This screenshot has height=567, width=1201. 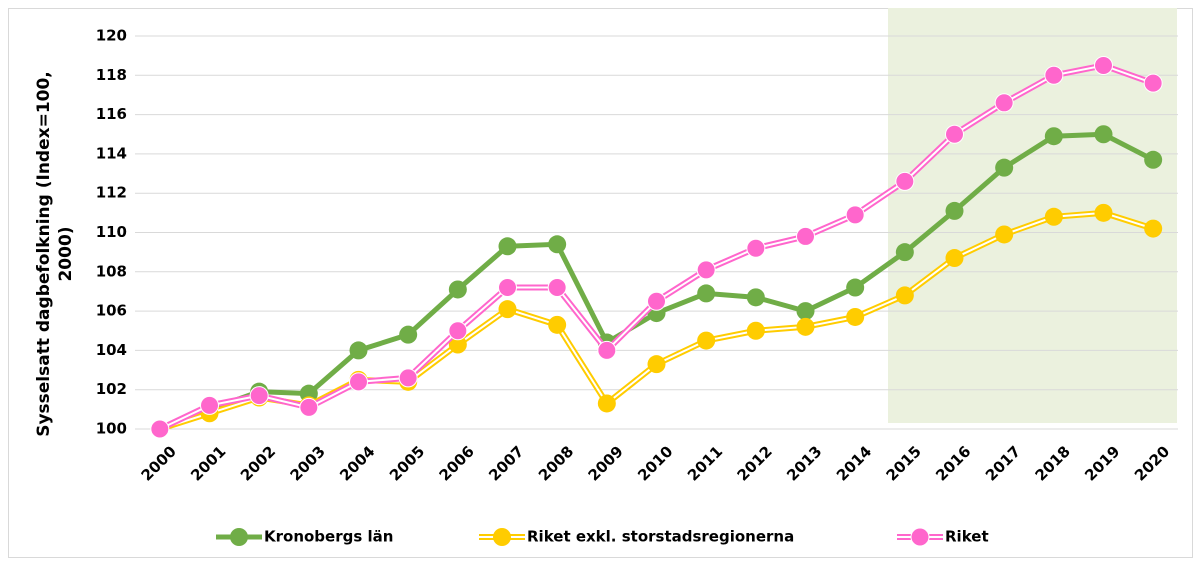 I want to click on y-tick-label: 100, so click(x=111, y=429).